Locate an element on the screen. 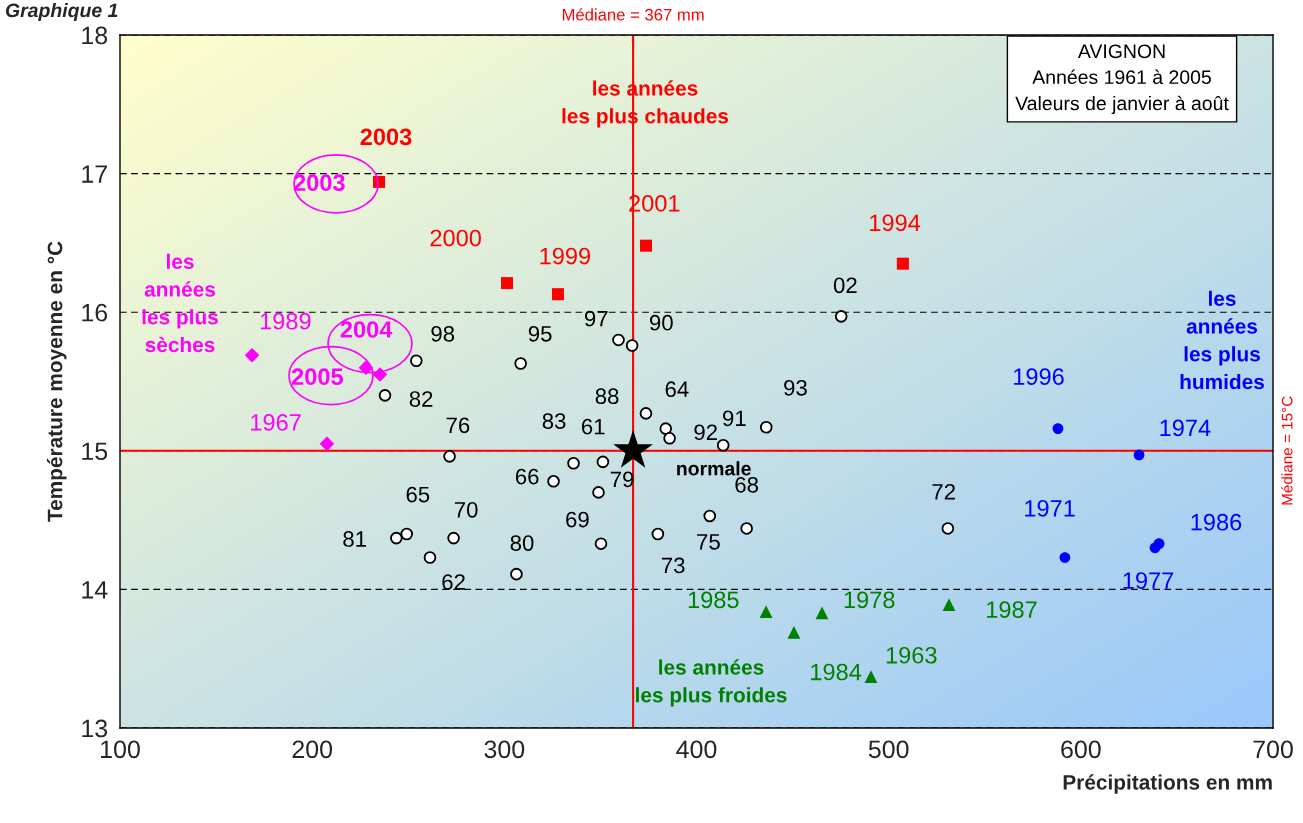 Image resolution: width=1303 pixels, height=823 pixels. annotation: 88 is located at coordinates (607, 396).